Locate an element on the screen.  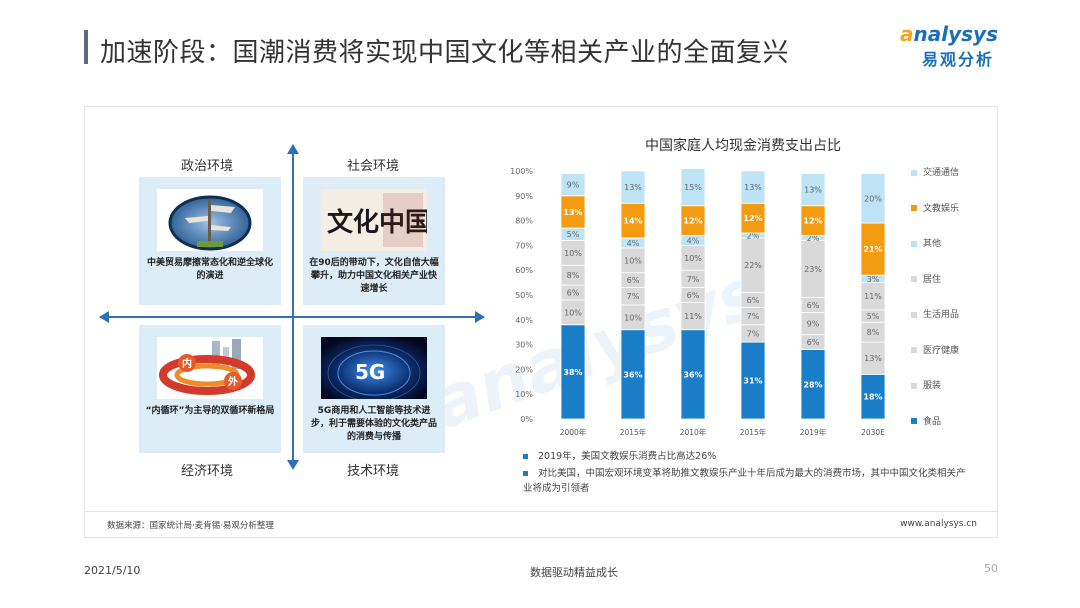
y-tick-label: 100% is located at coordinates (521, 171).